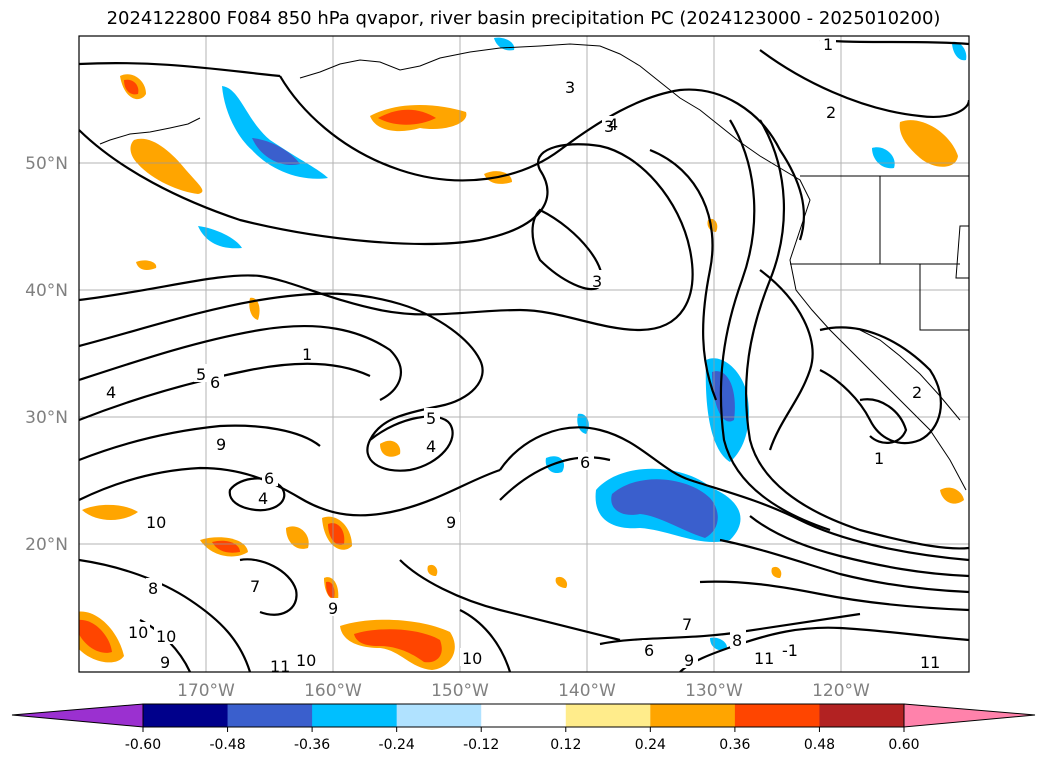 This screenshot has height=765, width=1047. I want to click on lon-label-140w: 140°W, so click(587, 691).